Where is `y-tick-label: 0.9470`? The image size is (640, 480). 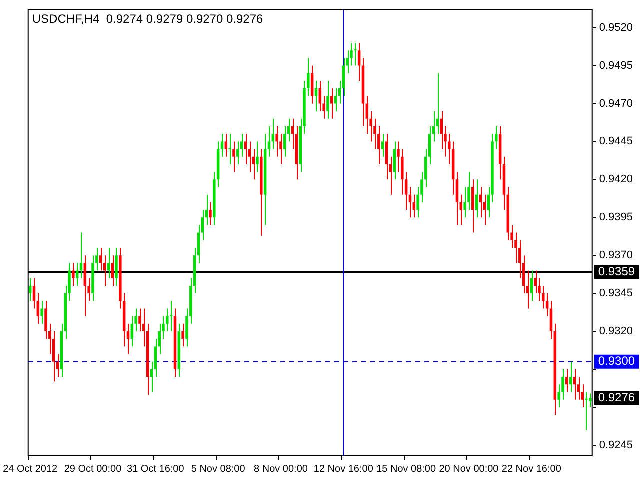
y-tick-label: 0.9470 is located at coordinates (616, 104).